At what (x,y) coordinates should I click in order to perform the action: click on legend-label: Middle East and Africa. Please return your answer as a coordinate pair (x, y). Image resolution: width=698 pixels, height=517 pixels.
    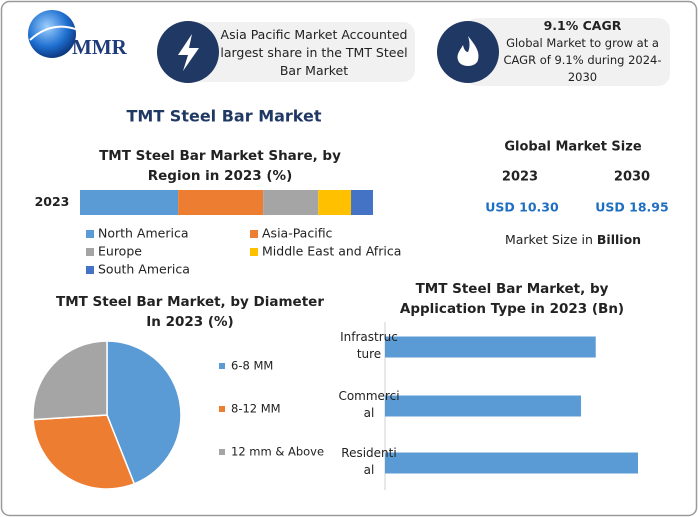
    Looking at the image, I should click on (331, 251).